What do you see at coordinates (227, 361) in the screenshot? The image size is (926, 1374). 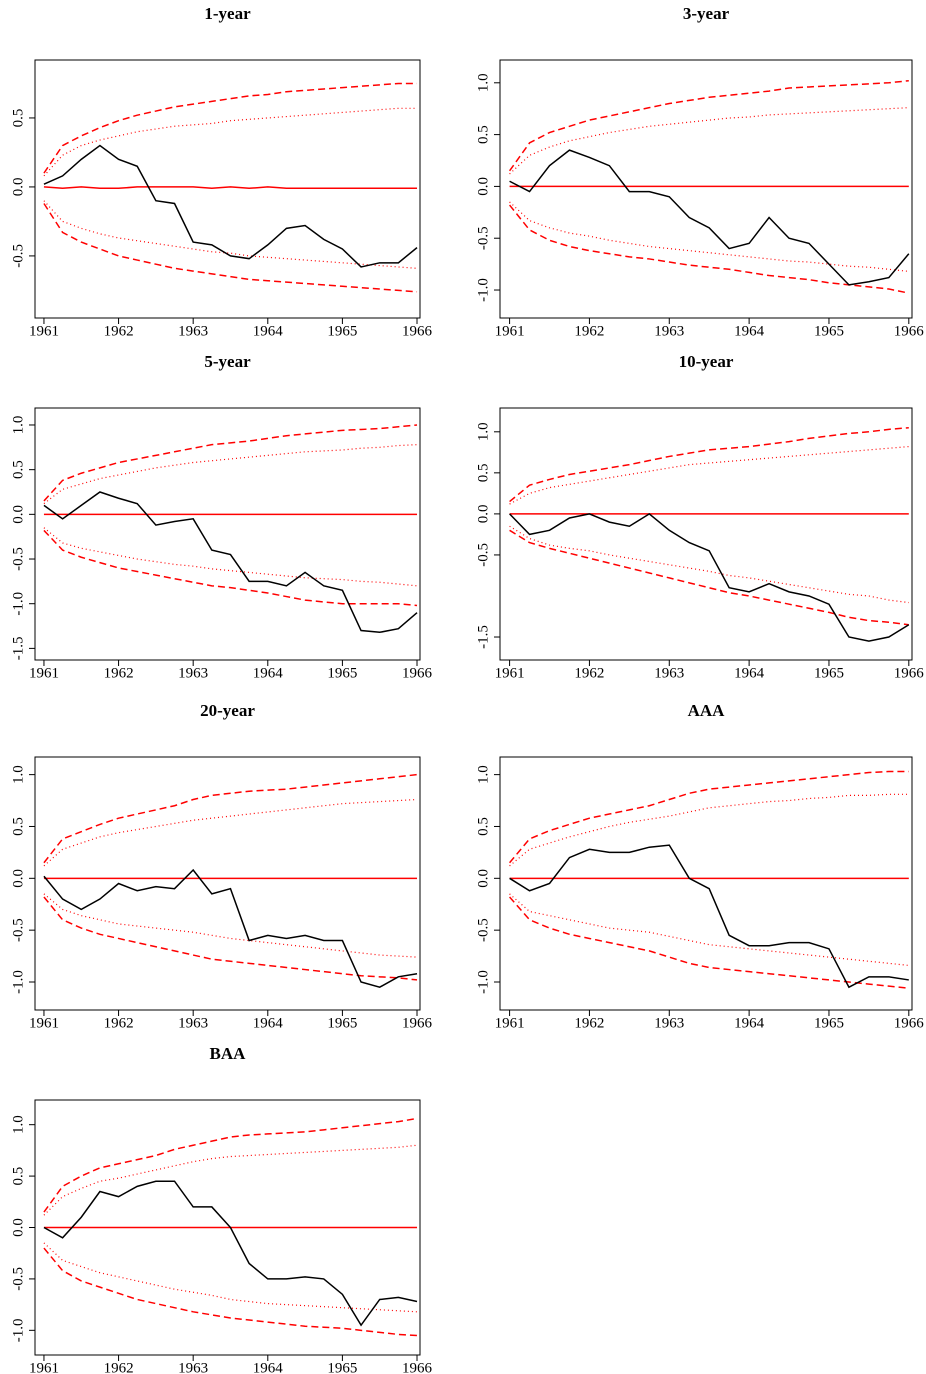 I see `panel-title: 5-year` at bounding box center [227, 361].